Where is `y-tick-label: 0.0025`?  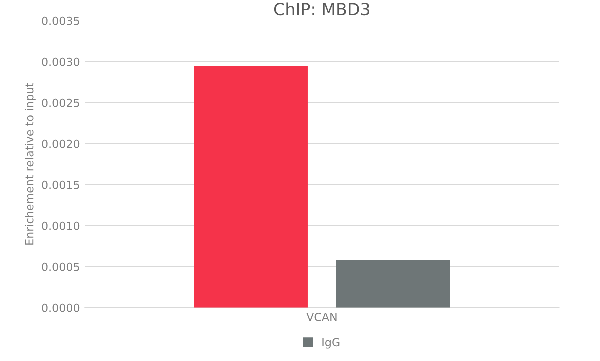
y-tick-label: 0.0025 is located at coordinates (61, 103).